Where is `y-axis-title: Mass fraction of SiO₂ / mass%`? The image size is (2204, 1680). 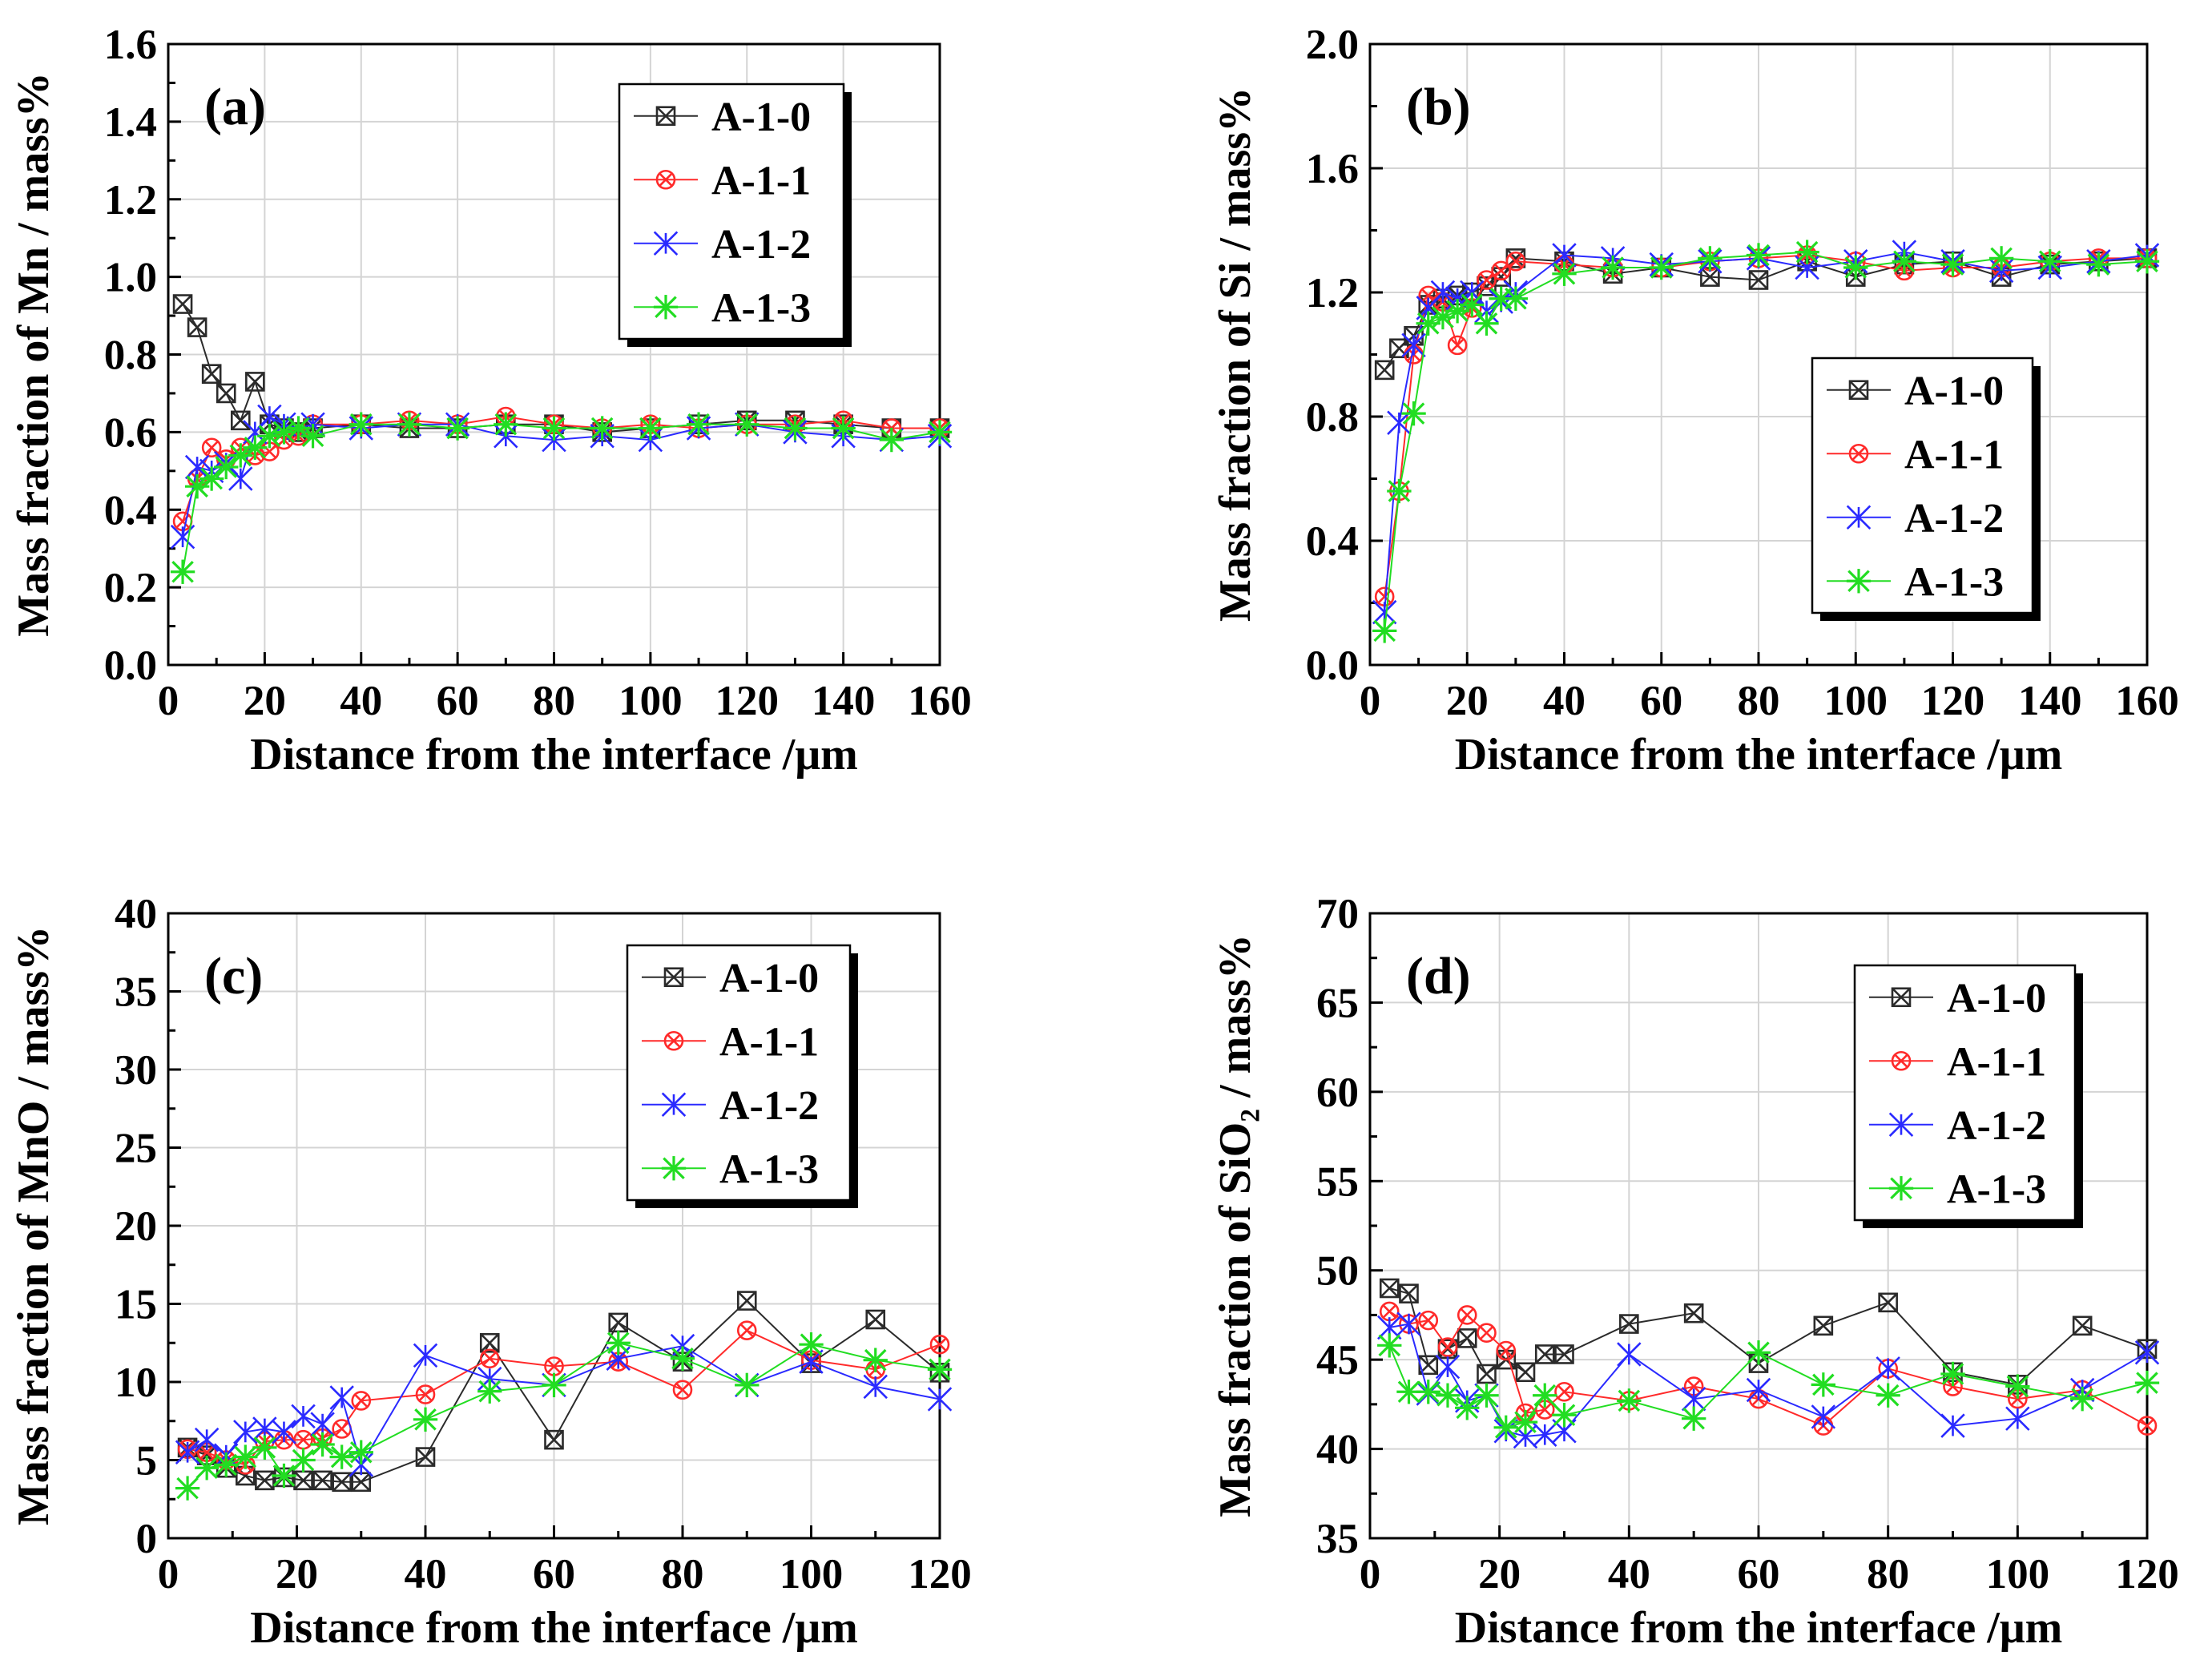 y-axis-title: Mass fraction of SiO₂ / mass% is located at coordinates (1236, 1225).